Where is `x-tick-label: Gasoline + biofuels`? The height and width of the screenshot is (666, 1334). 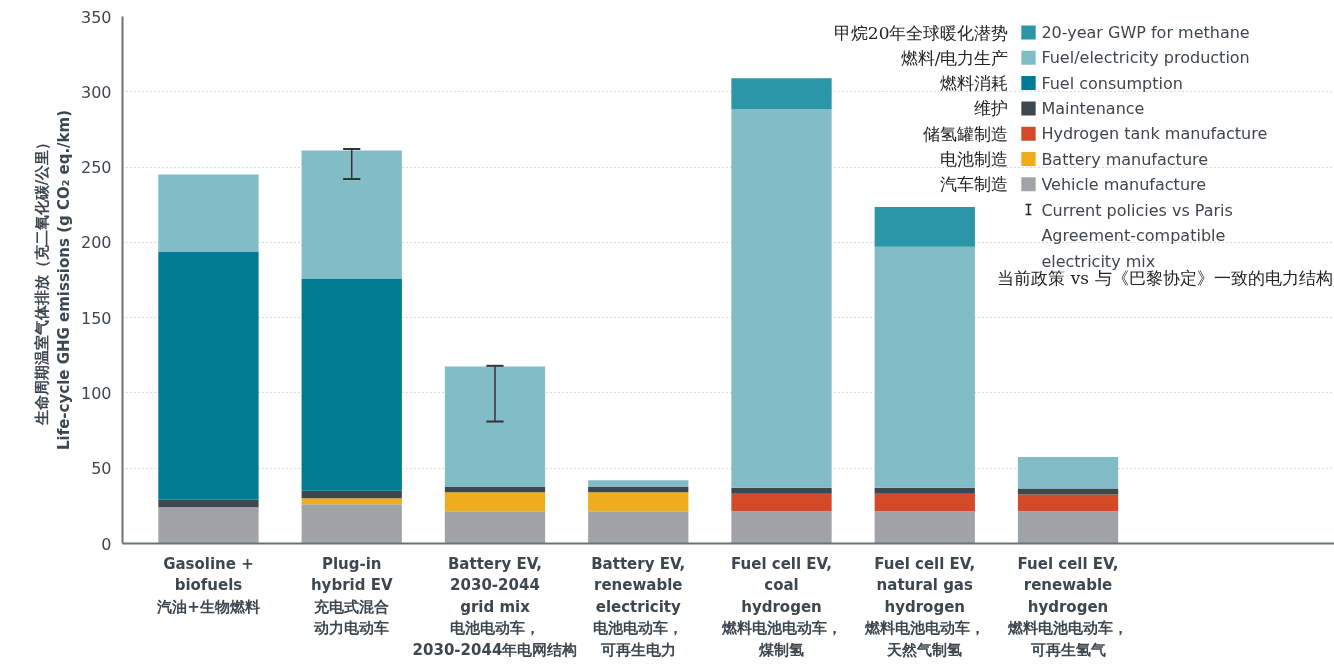 x-tick-label: Gasoline + biofuels is located at coordinates (208, 574).